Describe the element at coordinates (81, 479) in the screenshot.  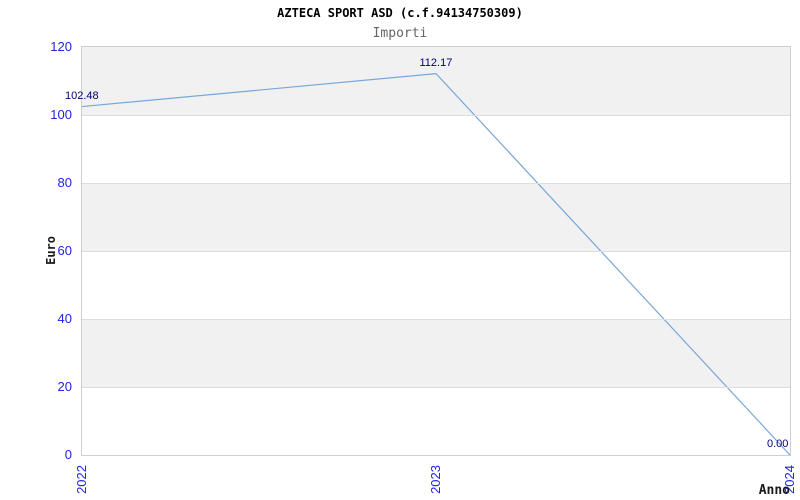
I see `x-tick-label: 2022` at that location.